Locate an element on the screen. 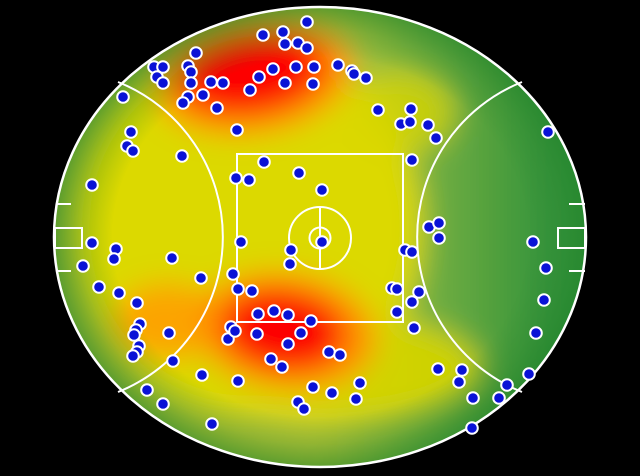 The width and height of the screenshot is (640, 476). goal-square-left is located at coordinates (68, 238).